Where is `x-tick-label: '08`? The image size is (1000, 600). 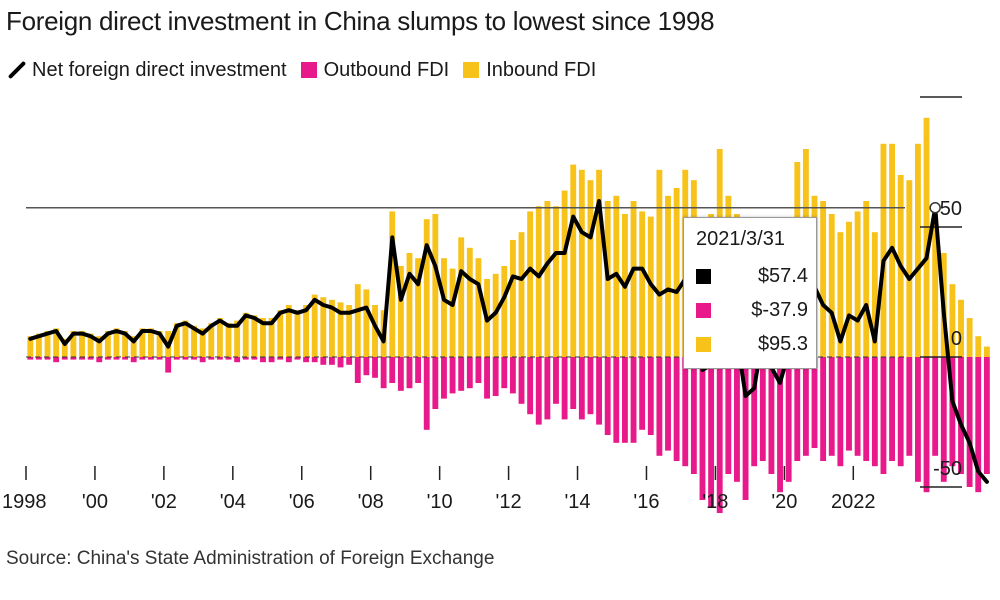
x-tick-label: '08 is located at coordinates (371, 502).